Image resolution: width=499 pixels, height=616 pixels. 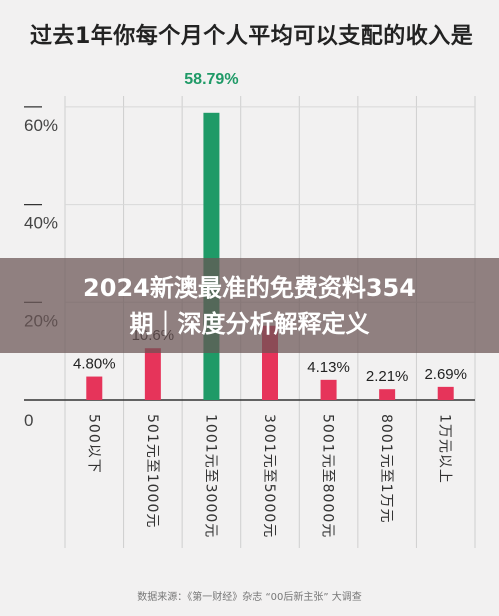 What do you see at coordinates (28, 420) in the screenshot?
I see `y-tick-label: 0` at bounding box center [28, 420].